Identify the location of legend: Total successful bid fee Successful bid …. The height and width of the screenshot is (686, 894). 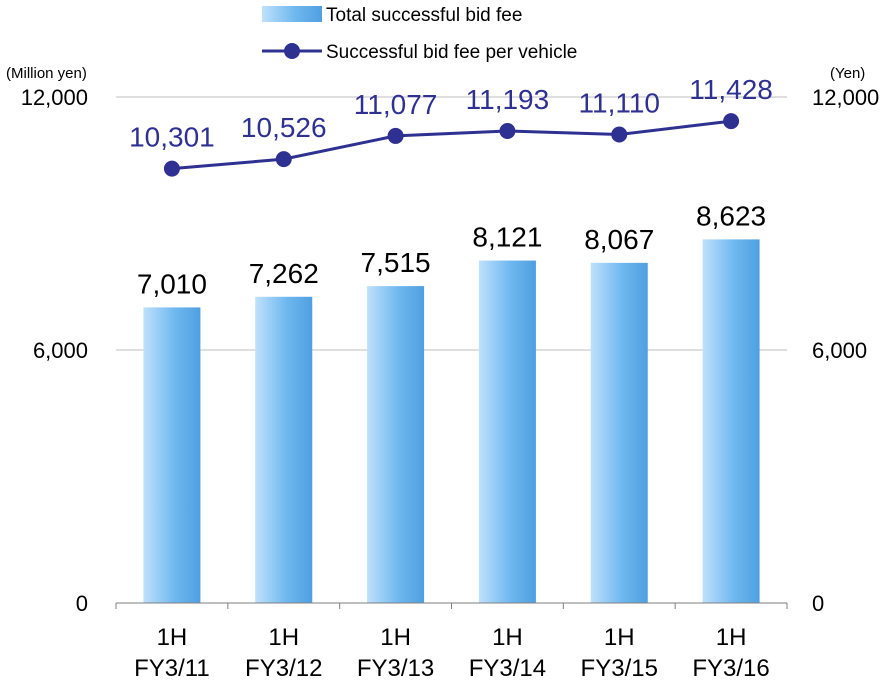
(419, 34).